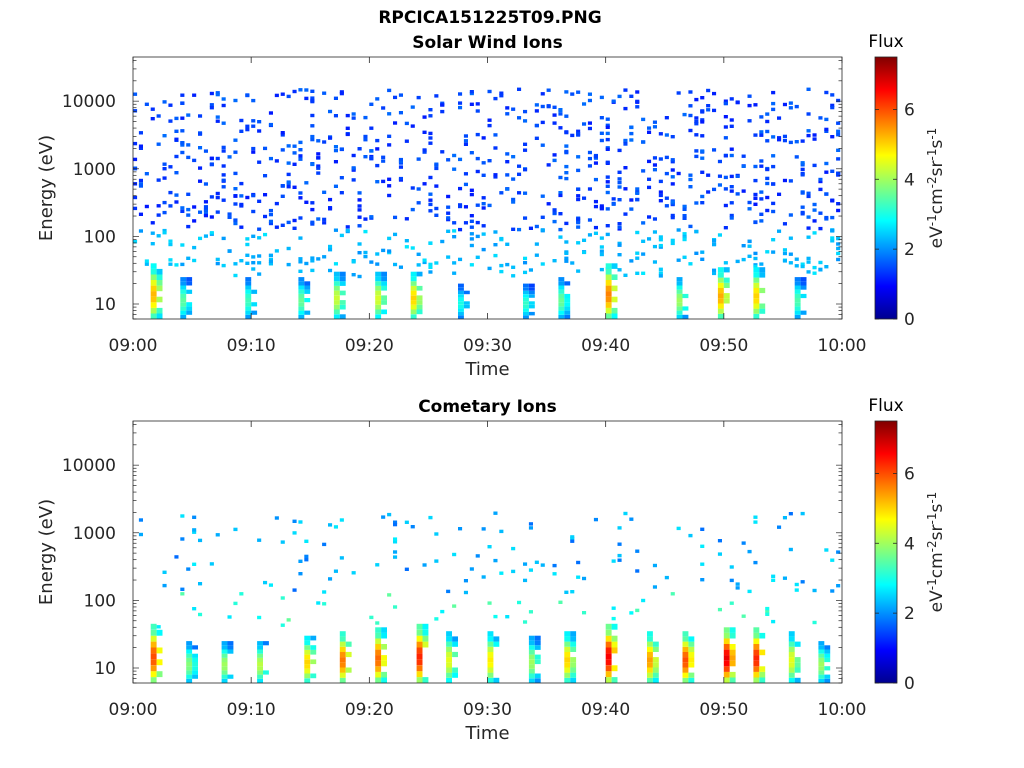 This screenshot has height=768, width=1024. What do you see at coordinates (100, 601) in the screenshot?
I see `y-tick-label: 100` at bounding box center [100, 601].